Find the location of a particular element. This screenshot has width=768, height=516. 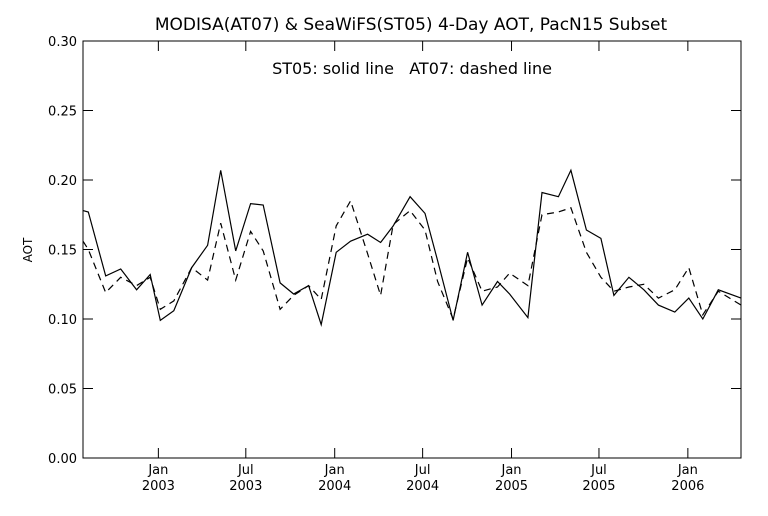

y-axis-label: AOT is located at coordinates (28, 249).